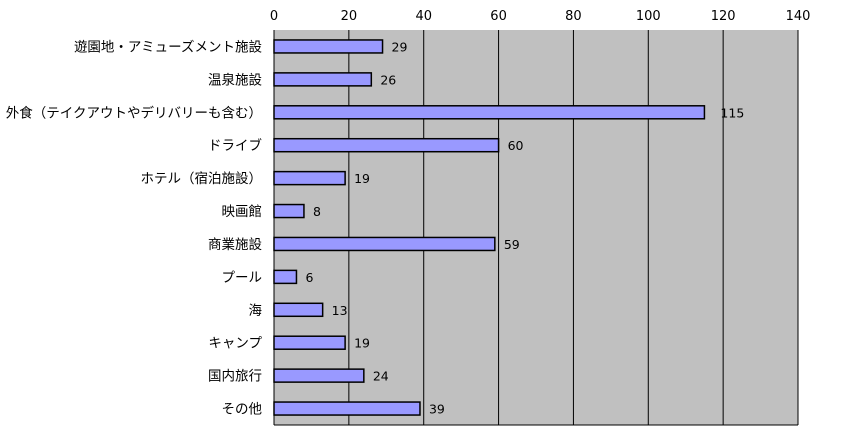 The image size is (844, 438). I want to click on data-label: 115, so click(732, 112).